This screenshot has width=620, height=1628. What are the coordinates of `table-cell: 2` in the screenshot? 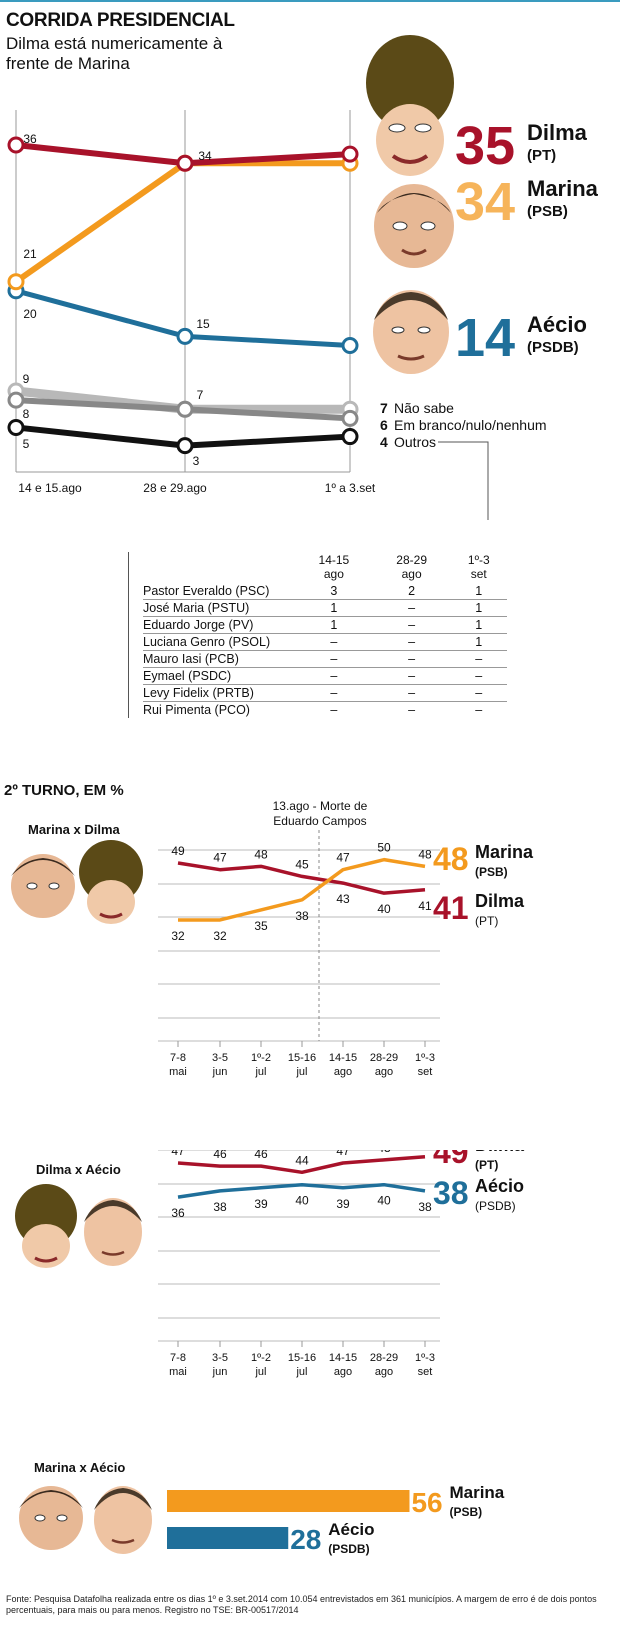 It's located at (411, 591).